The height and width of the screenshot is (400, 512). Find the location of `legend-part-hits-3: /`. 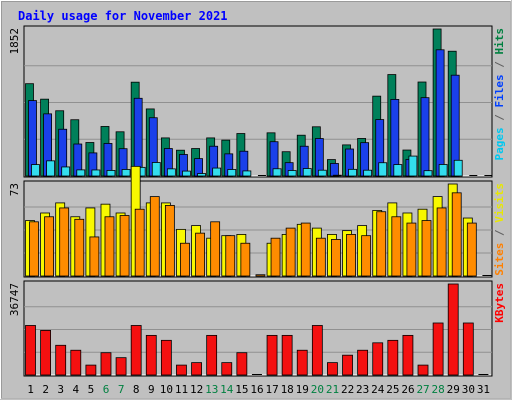

legend-part-hits-3: / is located at coordinates (499, 65).